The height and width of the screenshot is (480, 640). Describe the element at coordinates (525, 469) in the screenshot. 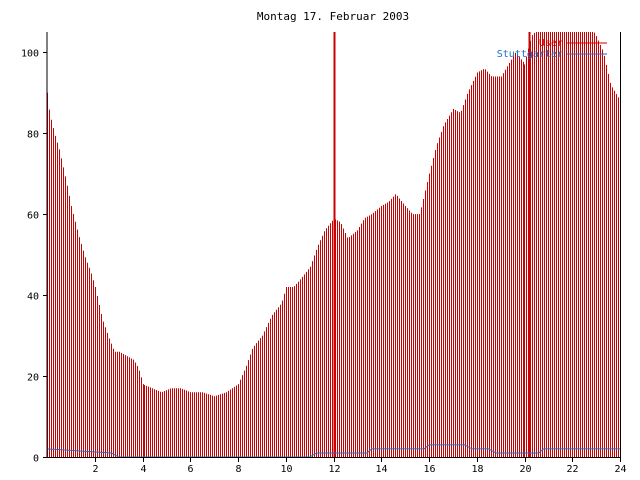

I see `x-tick-label: 20` at that location.